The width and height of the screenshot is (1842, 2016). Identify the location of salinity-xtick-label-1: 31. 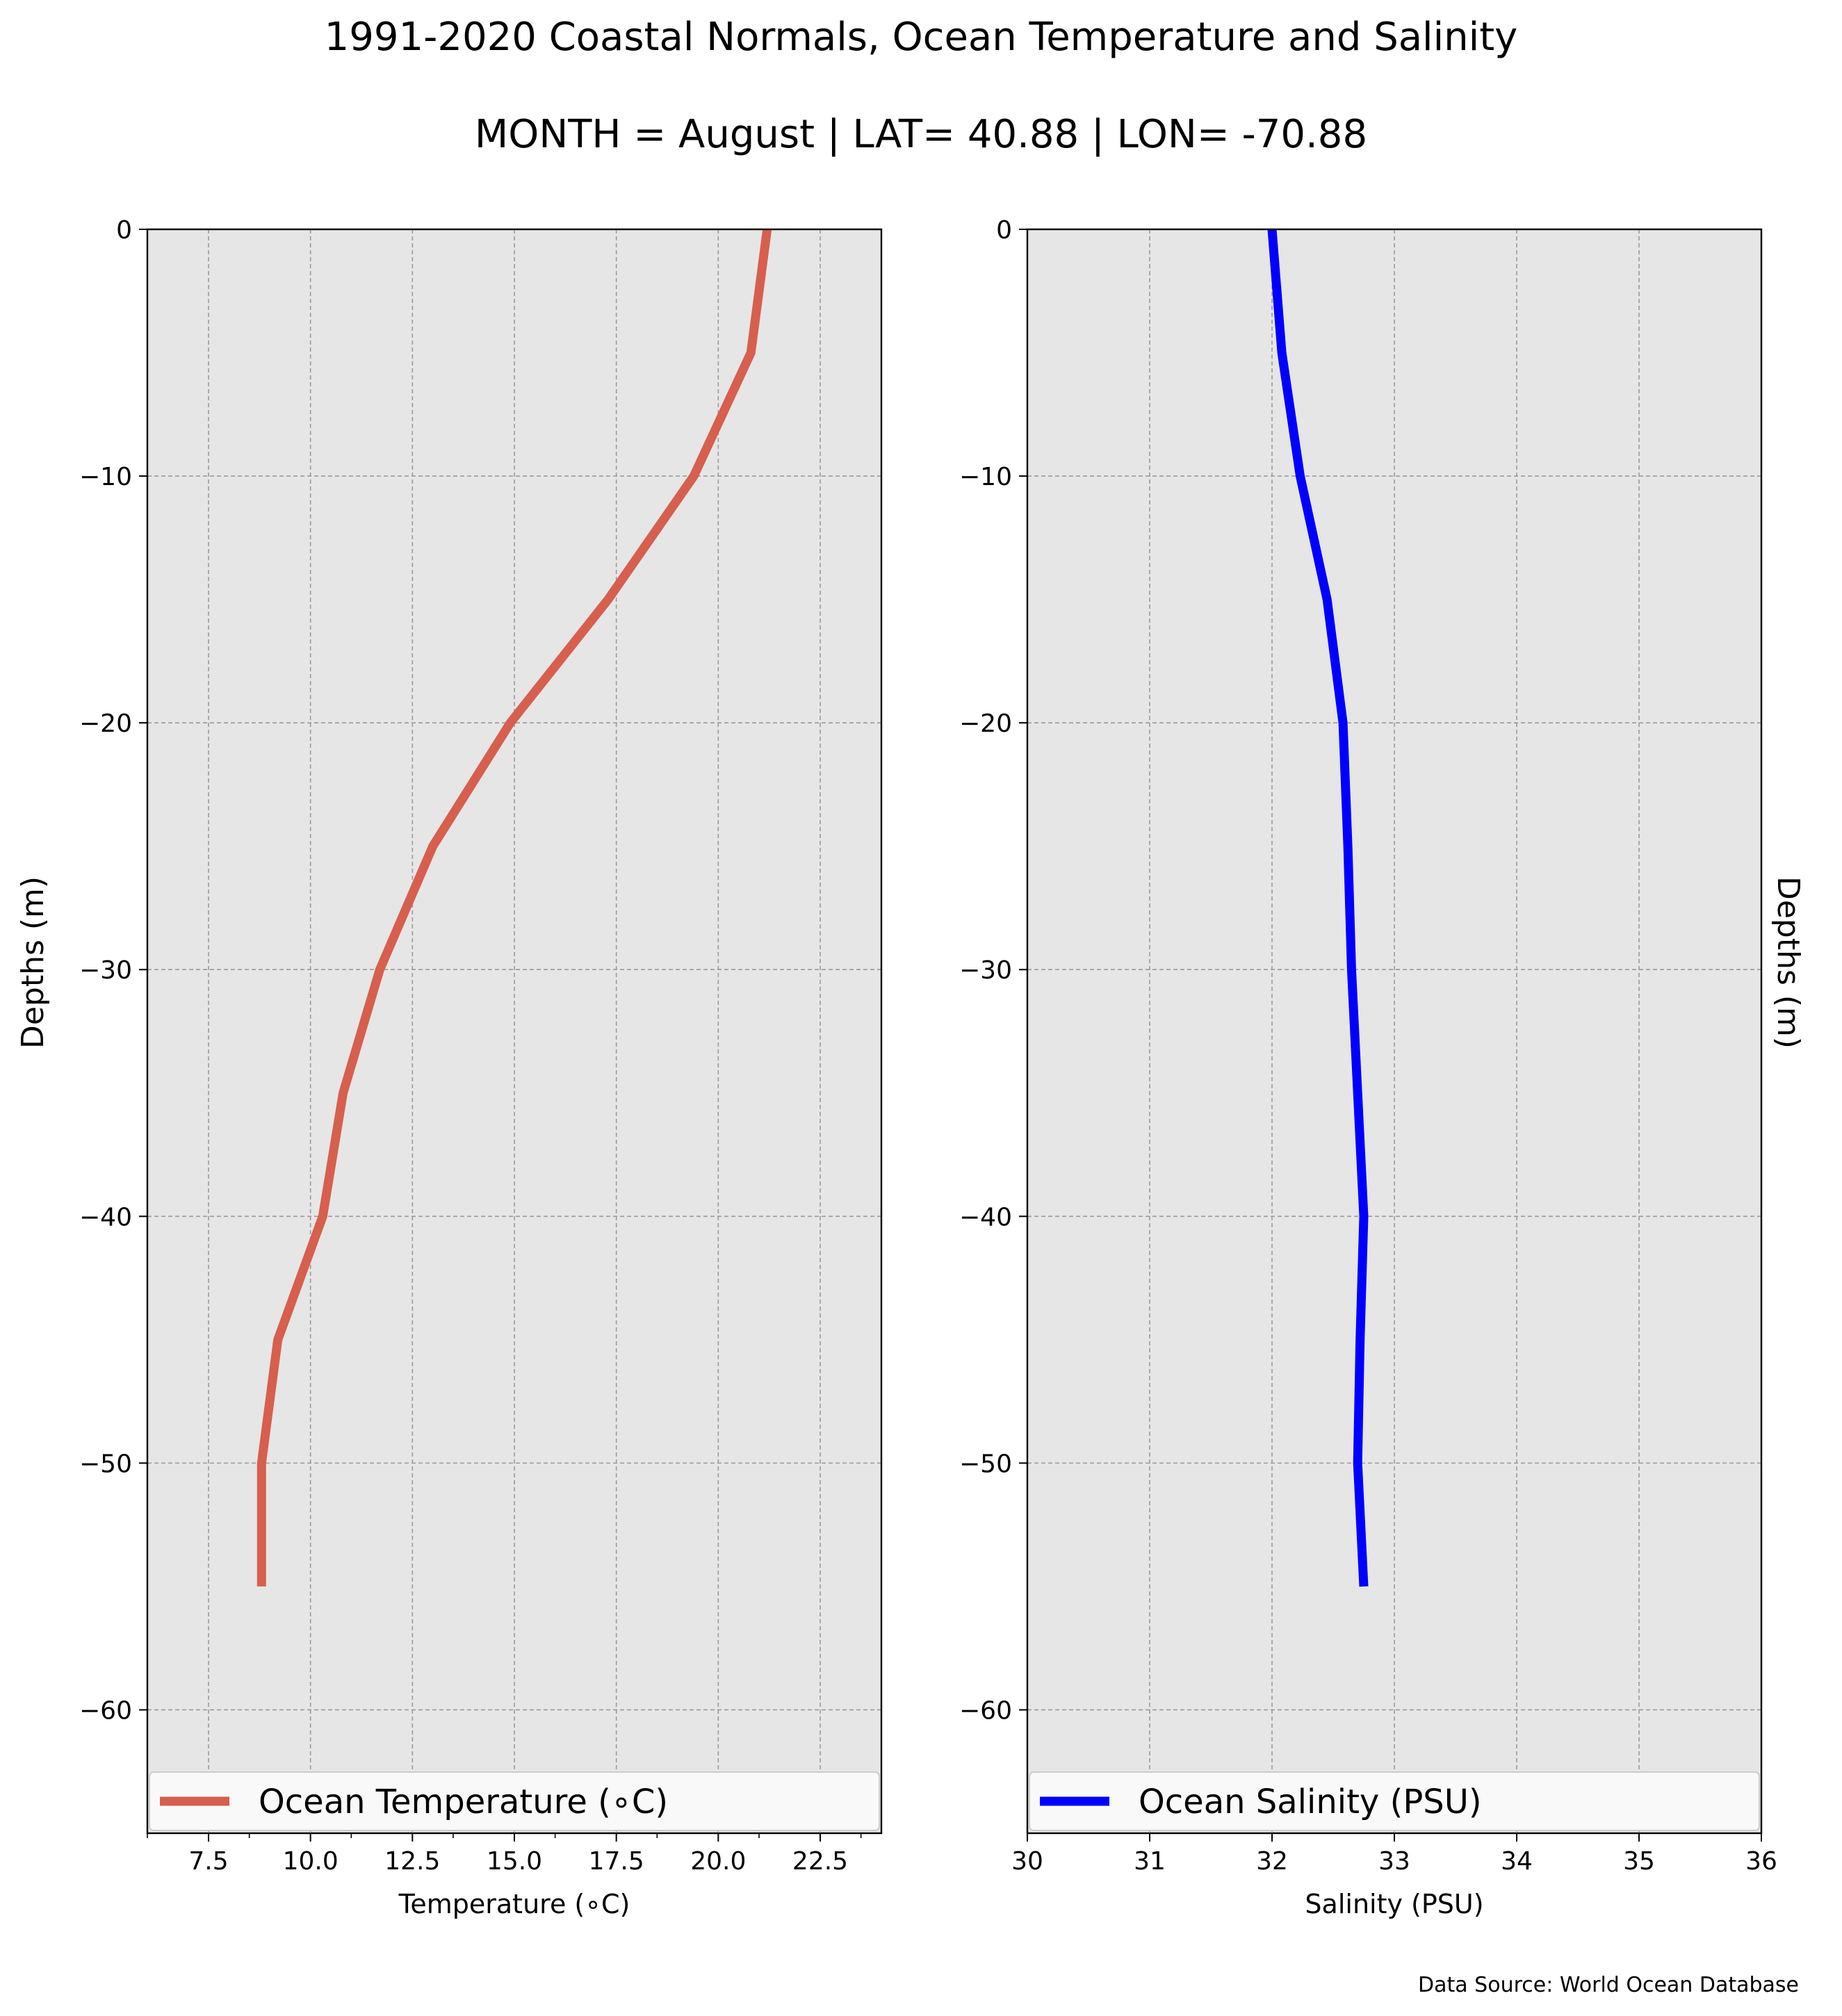
(1150, 1862).